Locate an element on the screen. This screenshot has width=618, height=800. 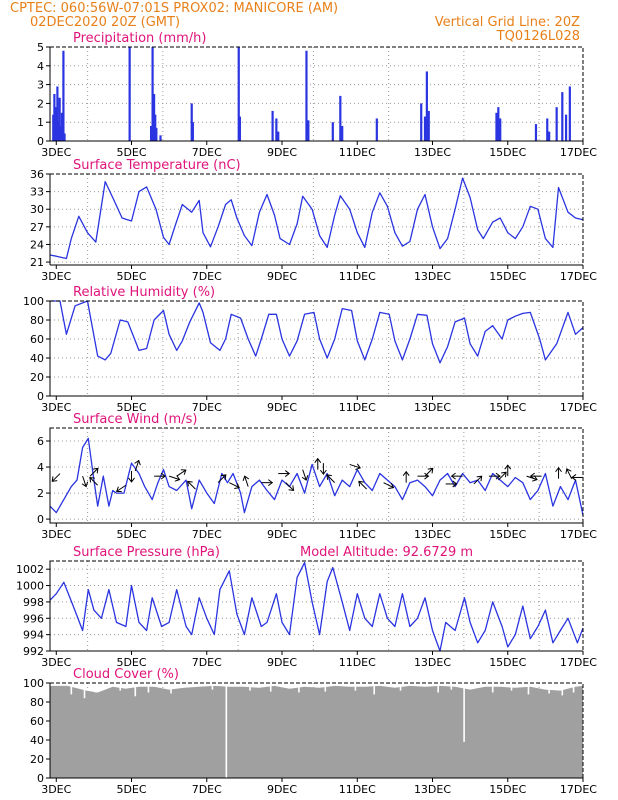
x-tick-label: 5DEC is located at coordinates (131, 407).